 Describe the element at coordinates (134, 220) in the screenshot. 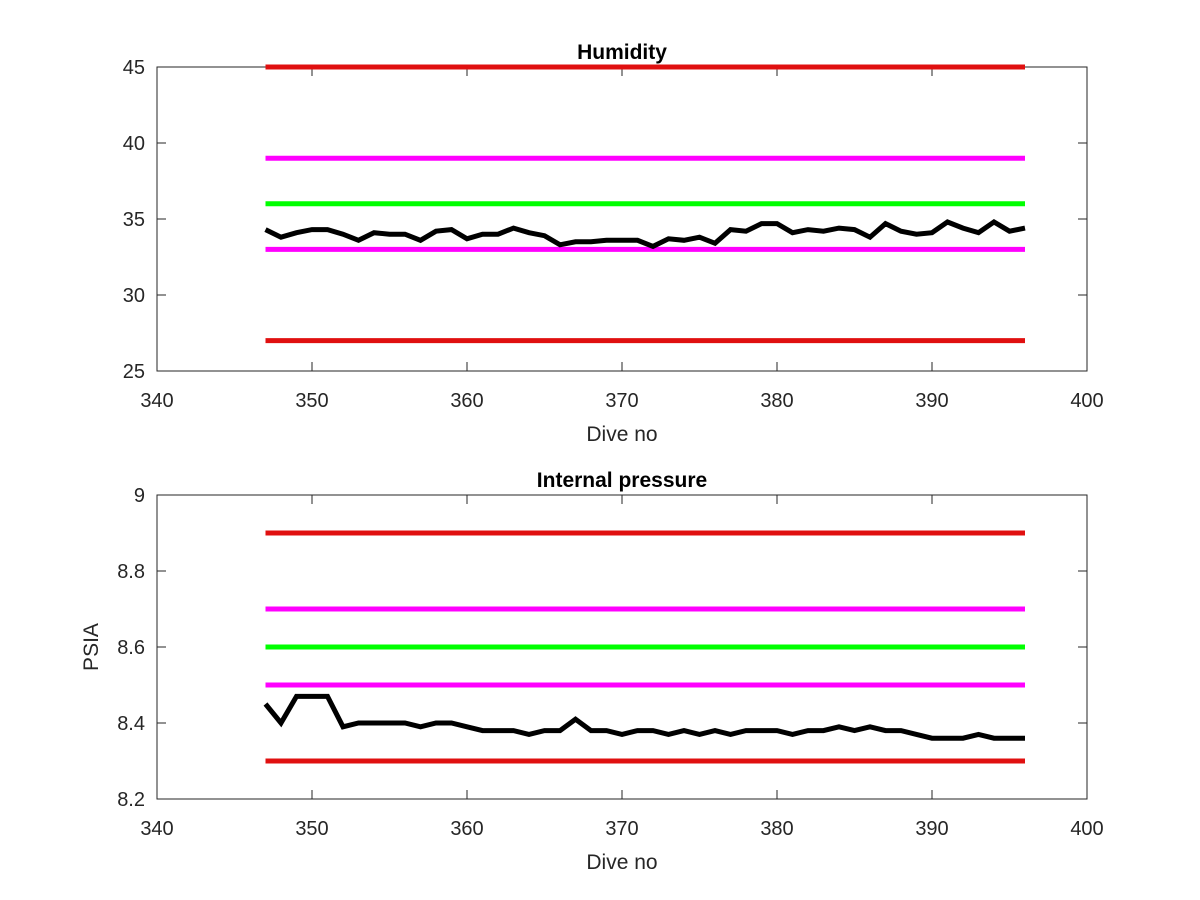

I see `humidity-y-tick-label: 35` at that location.